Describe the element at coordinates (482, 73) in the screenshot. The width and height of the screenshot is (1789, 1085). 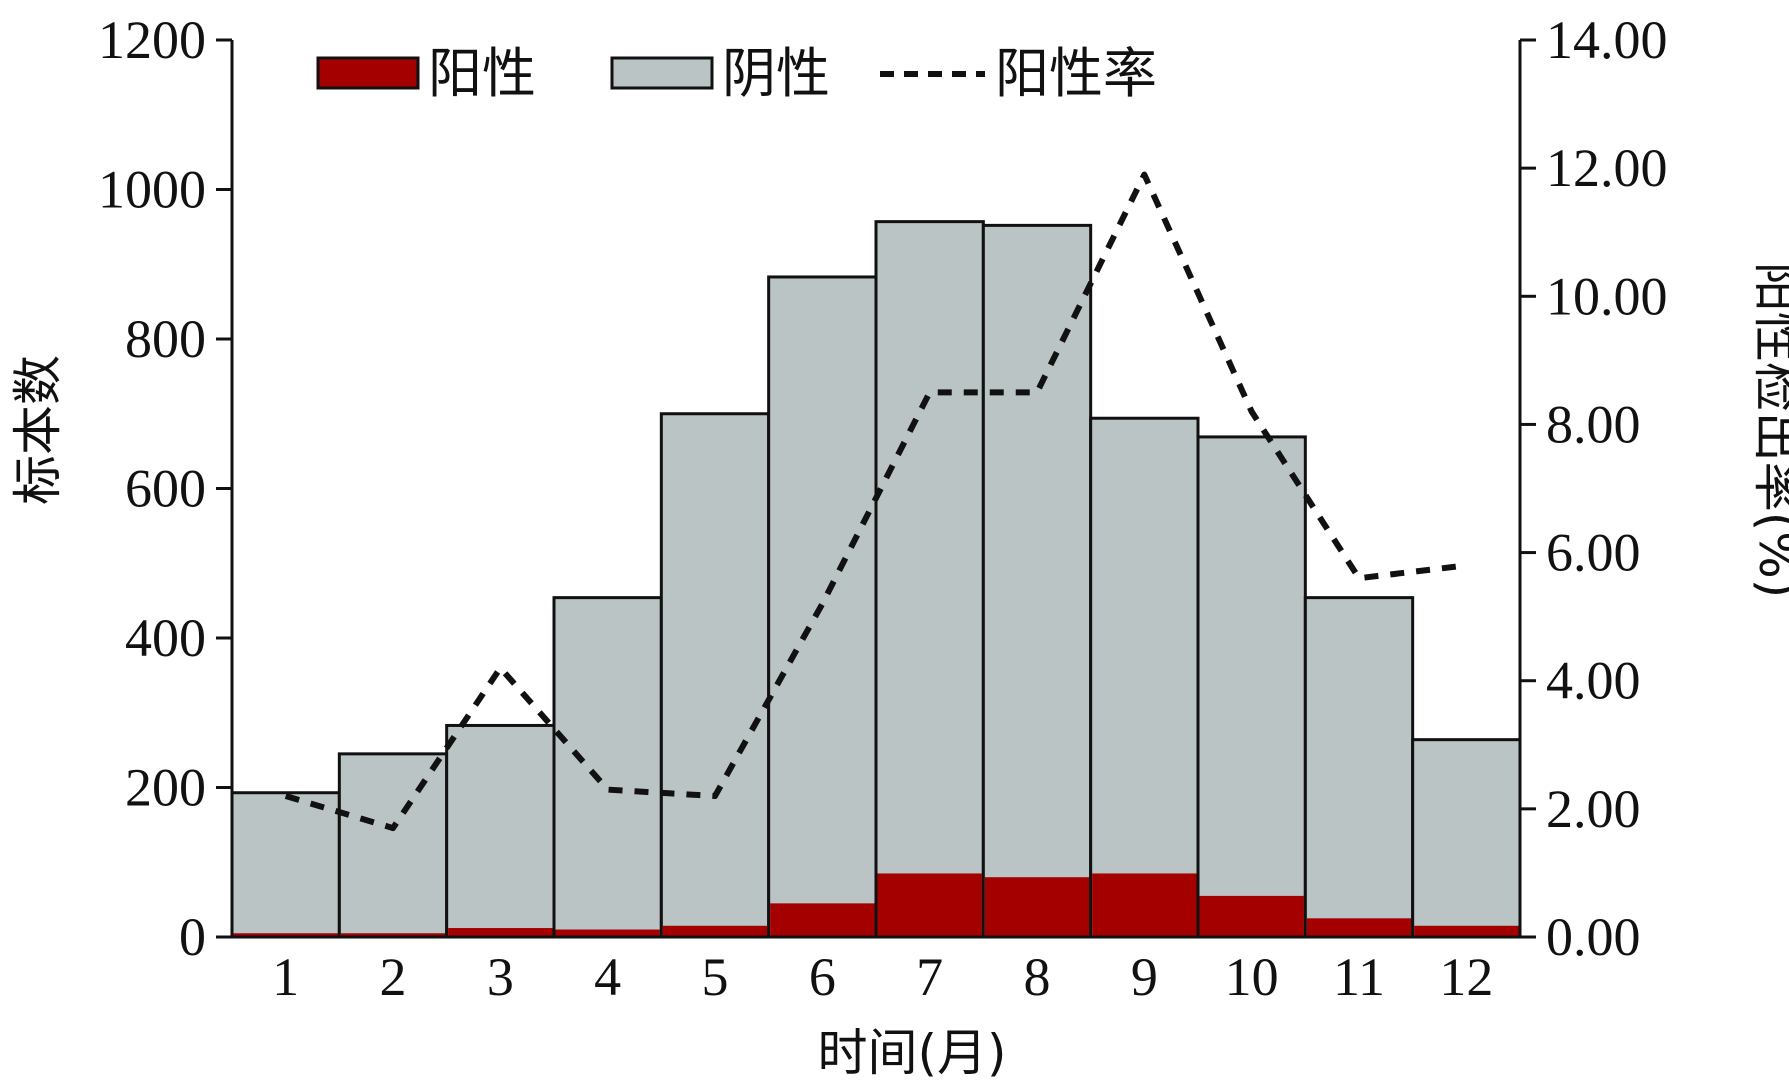
I see `legend-label-positive: 阳性` at that location.